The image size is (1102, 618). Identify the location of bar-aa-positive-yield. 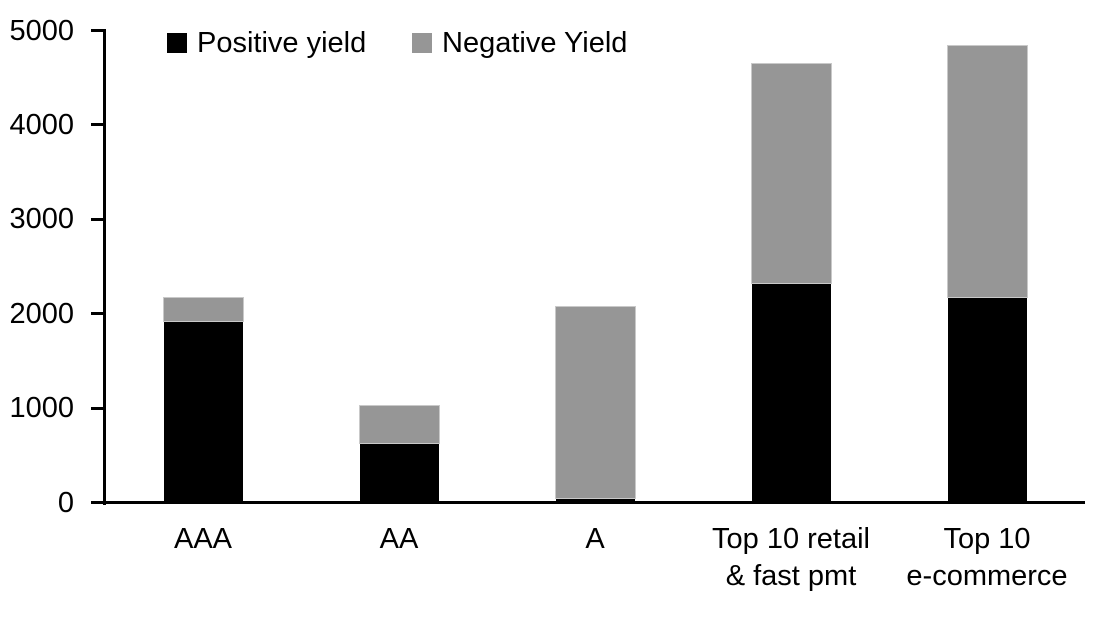
(399, 472).